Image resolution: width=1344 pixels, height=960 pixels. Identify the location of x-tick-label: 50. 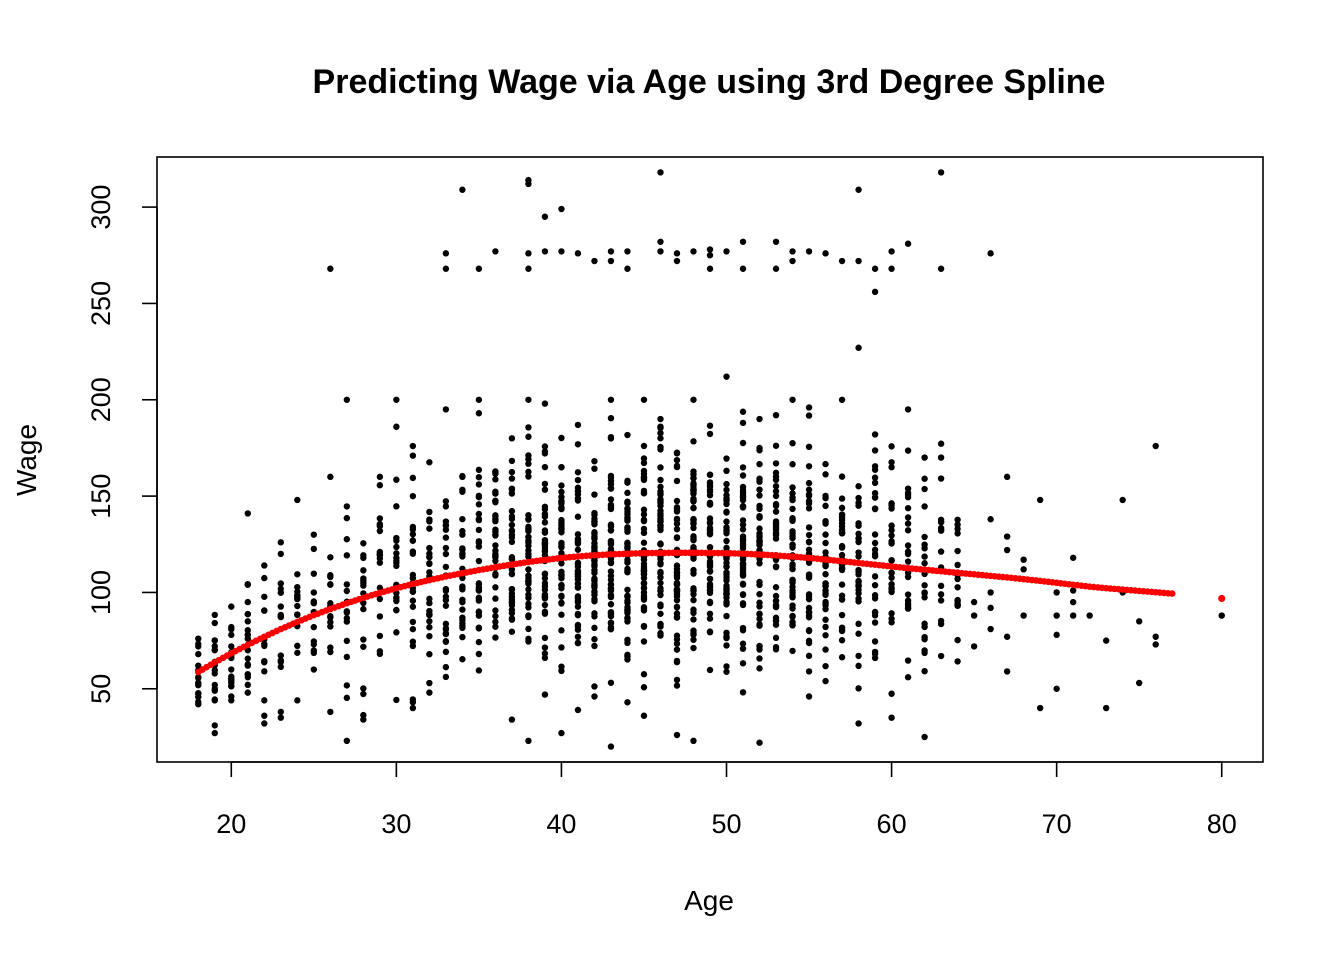
(726, 824).